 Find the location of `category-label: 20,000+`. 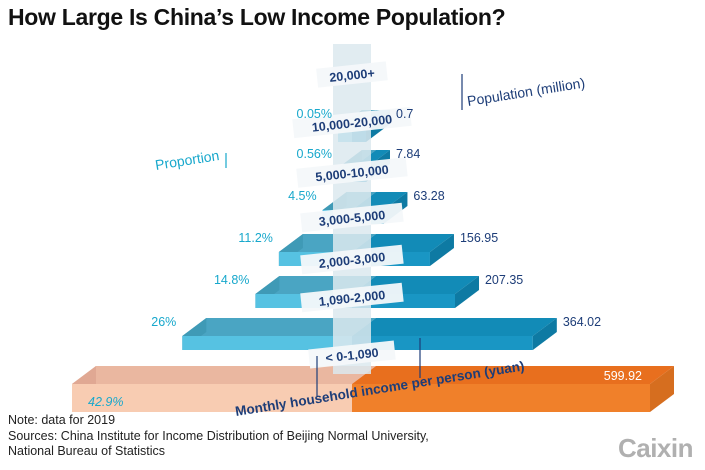

category-label: 20,000+ is located at coordinates (352, 74).